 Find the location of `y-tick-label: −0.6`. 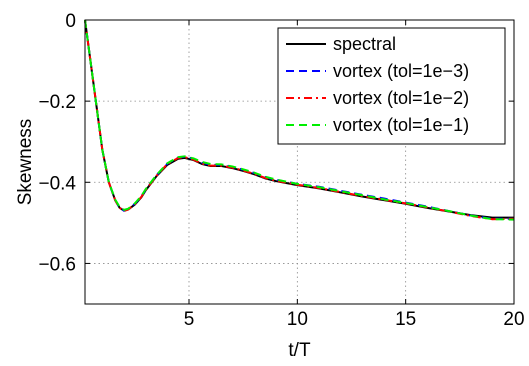

y-tick-label: −0.6 is located at coordinates (57, 264).